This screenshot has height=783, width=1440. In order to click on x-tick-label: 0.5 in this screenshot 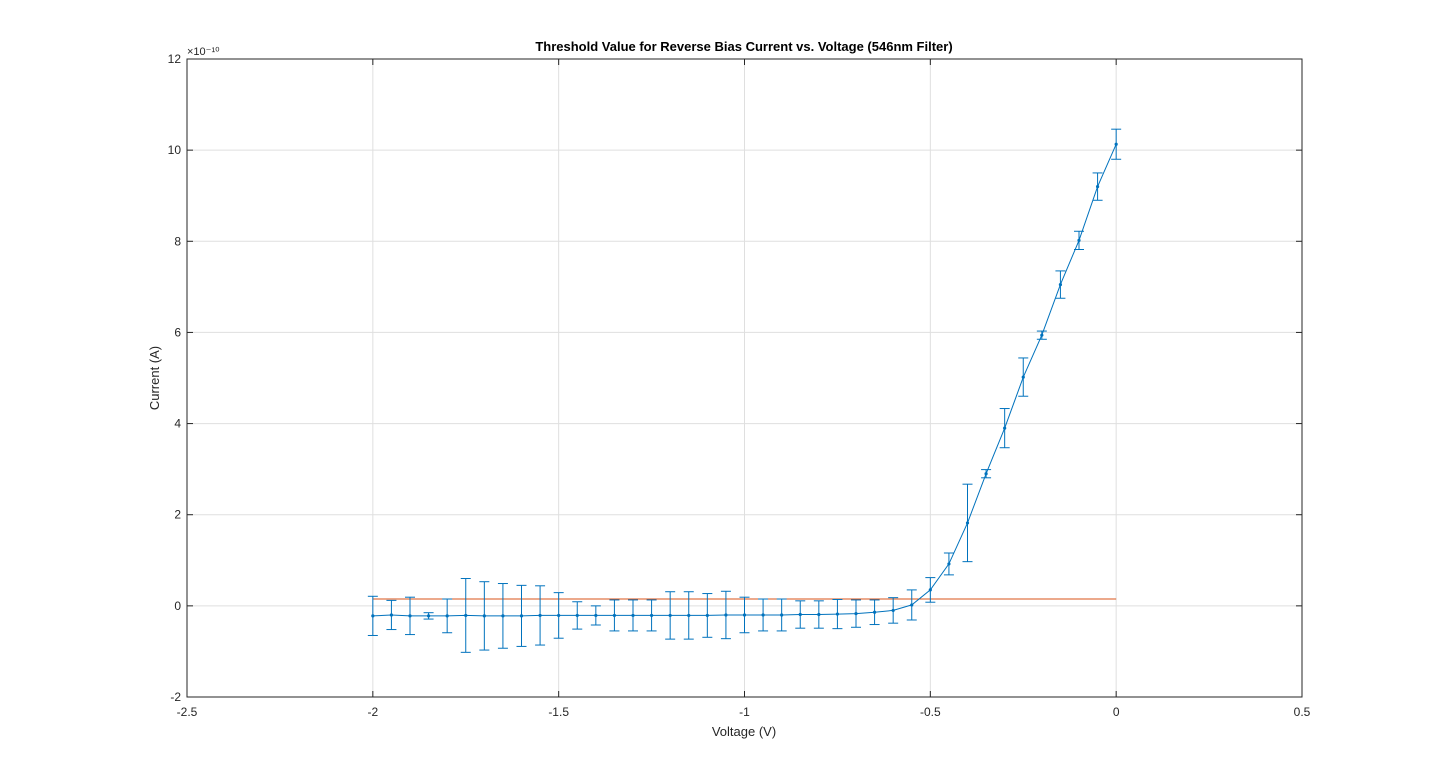, I will do `click(1302, 712)`.